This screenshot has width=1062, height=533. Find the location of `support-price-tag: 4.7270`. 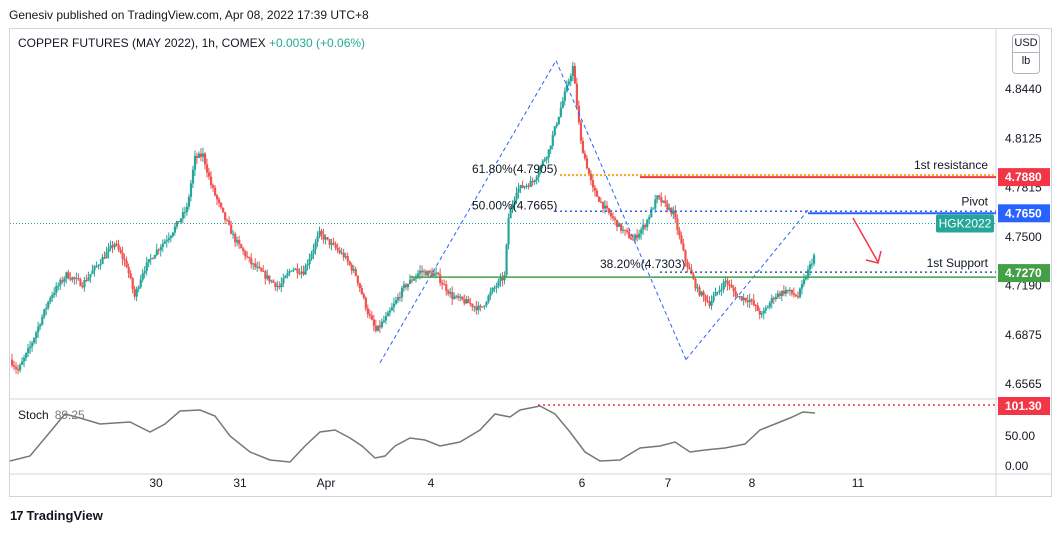

support-price-tag: 4.7270 is located at coordinates (1024, 273).